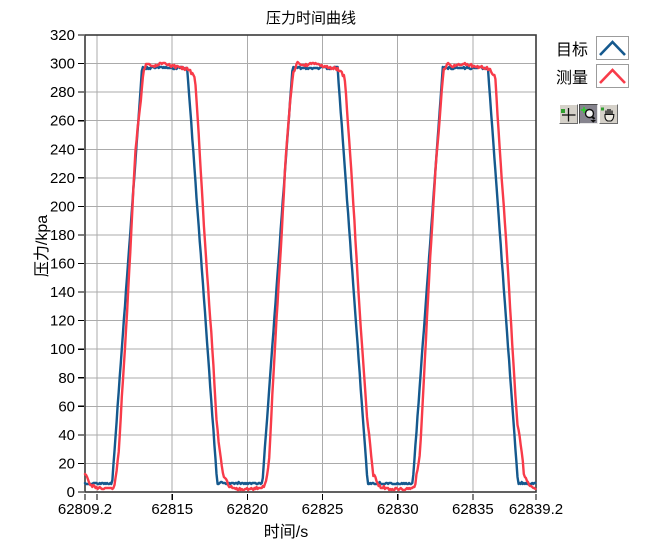 The width and height of the screenshot is (655, 552). Describe the element at coordinates (62, 264) in the screenshot. I see `y-tick-label: 160` at that location.